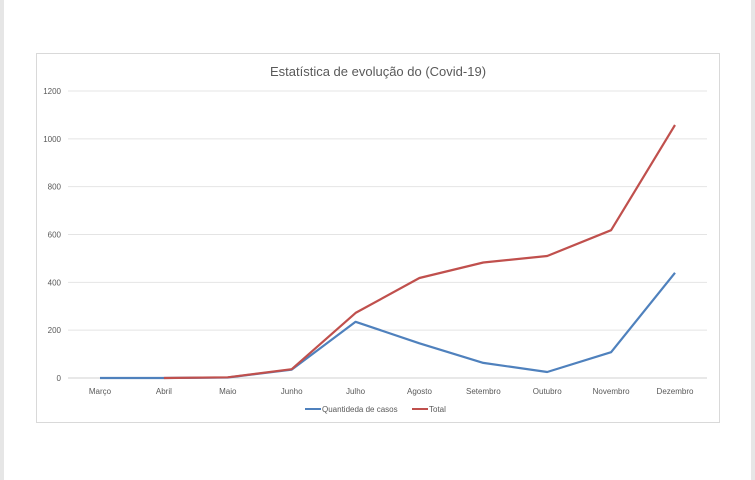 The height and width of the screenshot is (480, 755). I want to click on chart-title: Estatística de evolução do (Covid-19), so click(378, 71).